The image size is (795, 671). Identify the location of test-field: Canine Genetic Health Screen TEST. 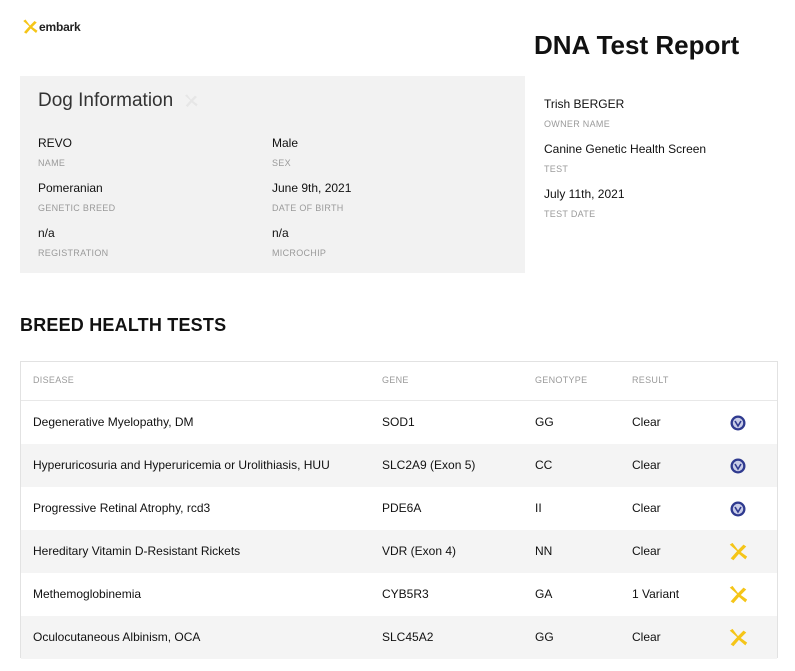
(625, 158).